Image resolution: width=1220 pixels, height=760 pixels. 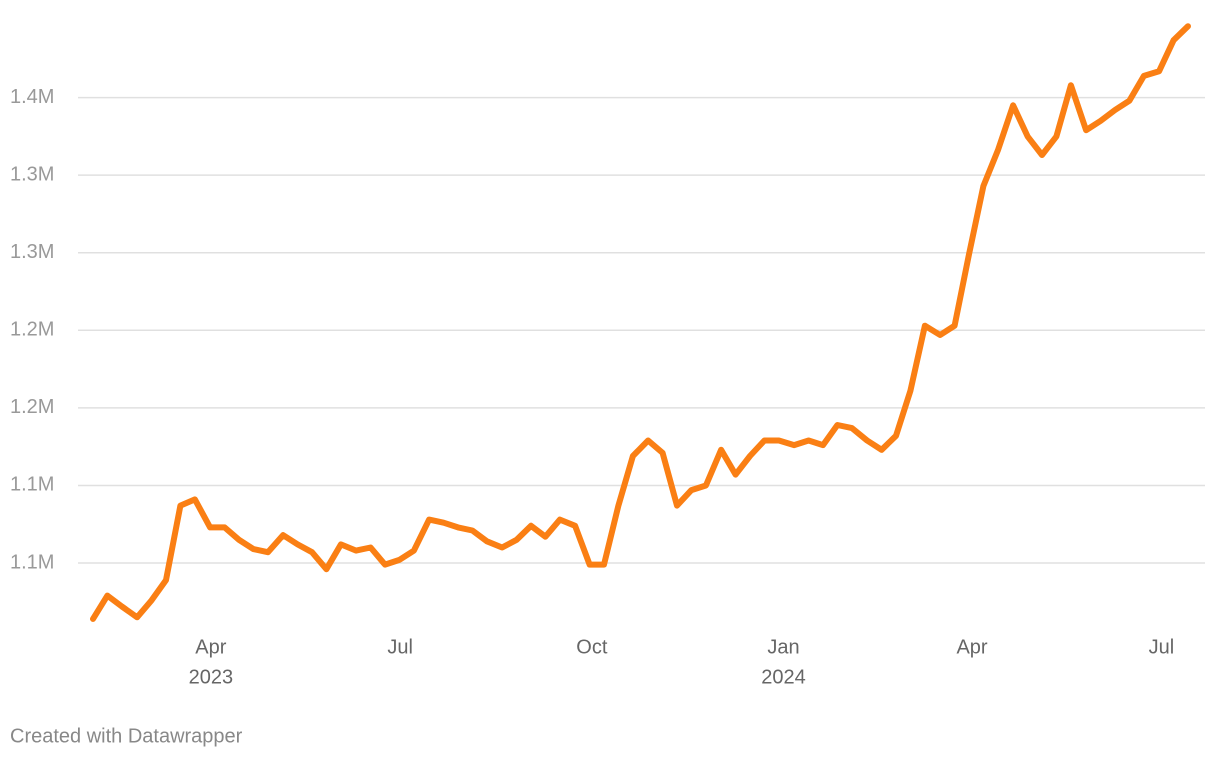 What do you see at coordinates (32, 97) in the screenshot?
I see `y-tick-label: 1.4M` at bounding box center [32, 97].